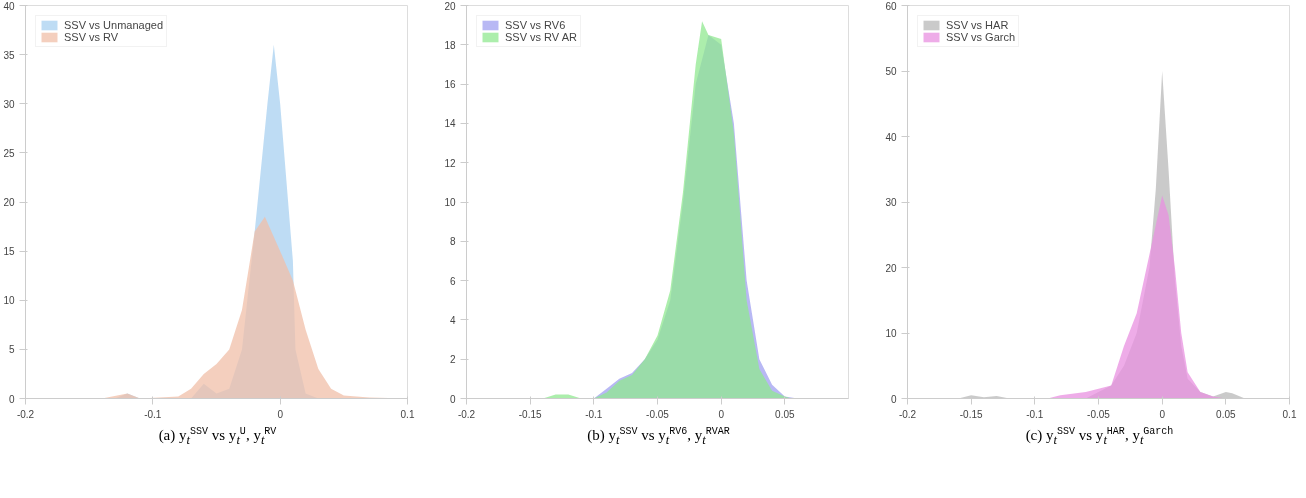 The image size is (1306, 498). I want to click on y-tick-label: 25, so click(9, 153).